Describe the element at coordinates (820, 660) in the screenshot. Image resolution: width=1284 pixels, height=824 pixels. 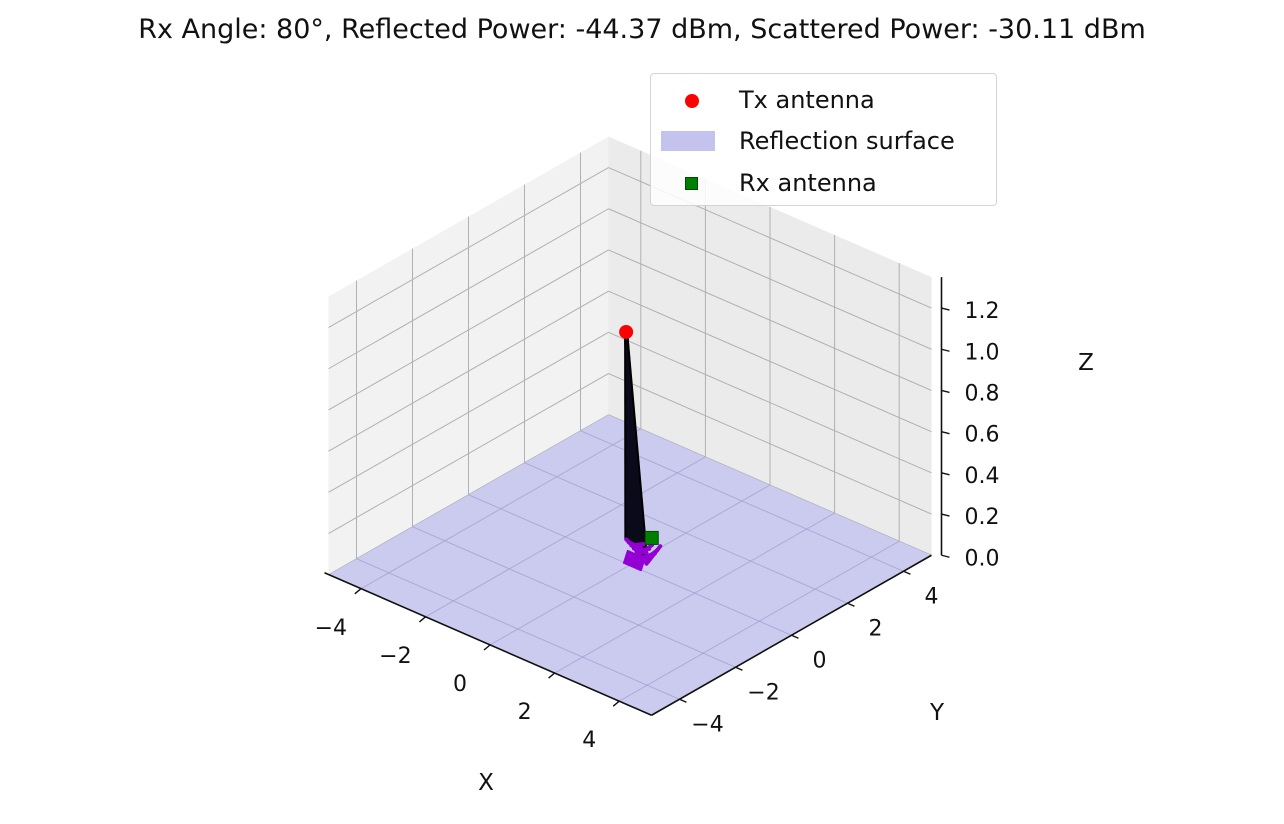
I see `y-tick-label: 0` at that location.